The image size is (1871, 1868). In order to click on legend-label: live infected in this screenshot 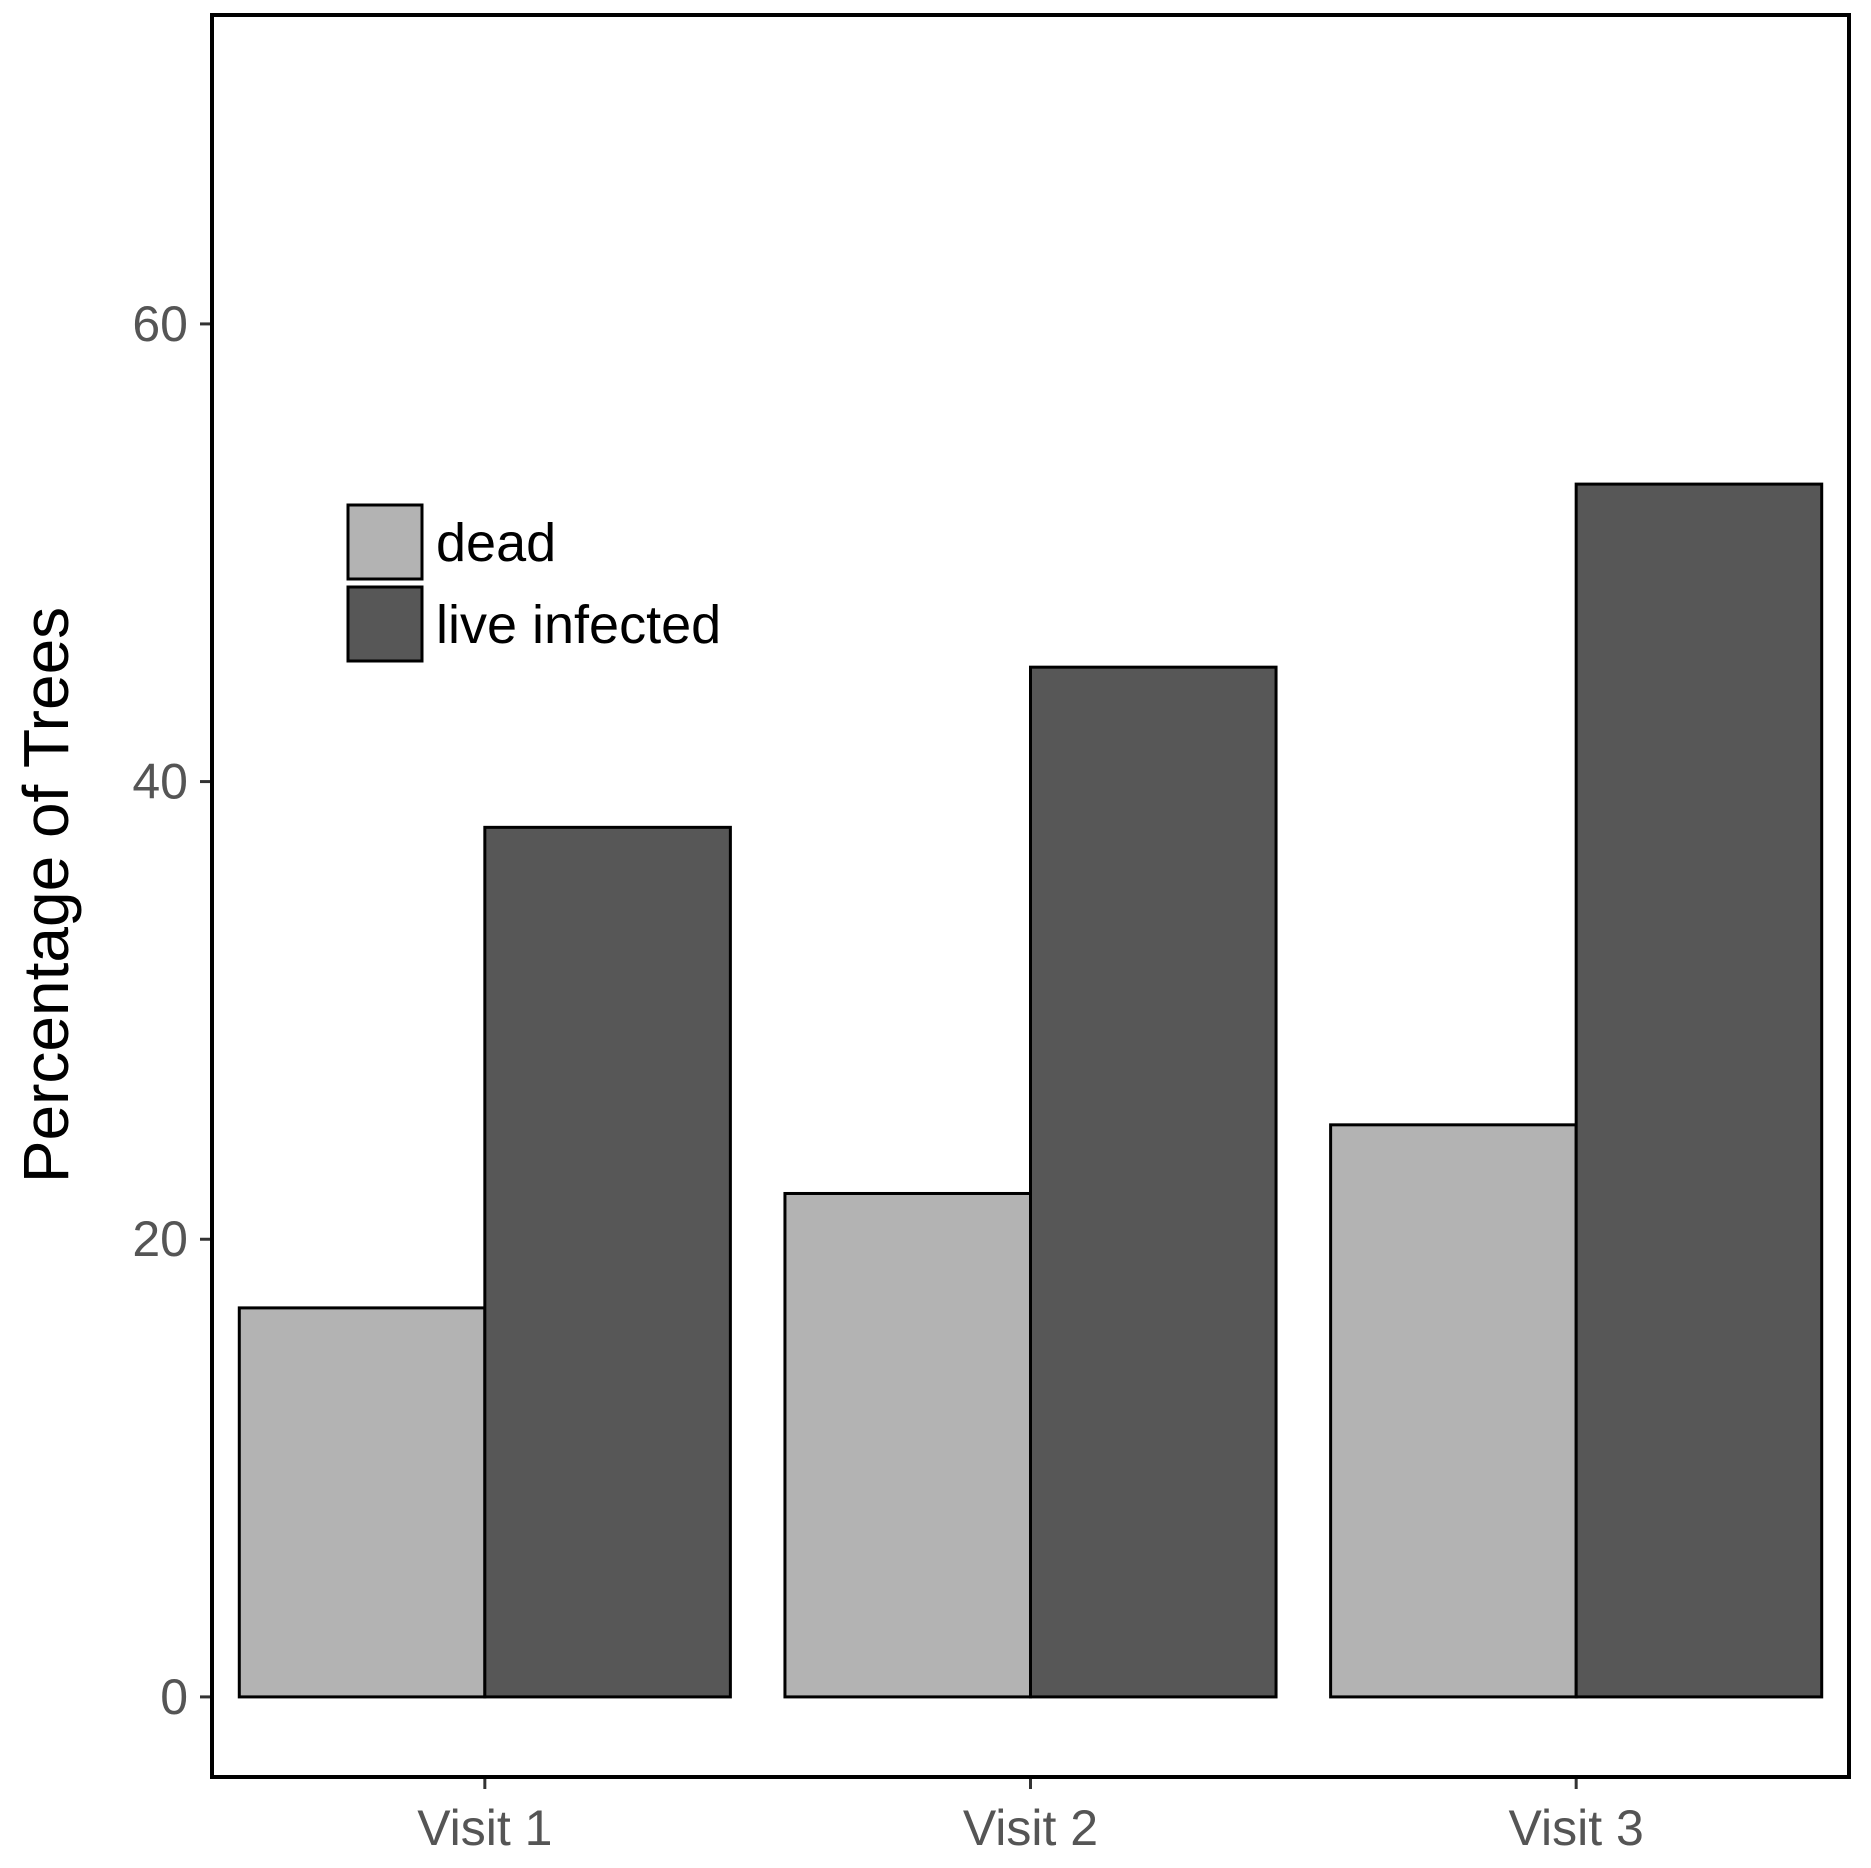, I will do `click(578, 625)`.